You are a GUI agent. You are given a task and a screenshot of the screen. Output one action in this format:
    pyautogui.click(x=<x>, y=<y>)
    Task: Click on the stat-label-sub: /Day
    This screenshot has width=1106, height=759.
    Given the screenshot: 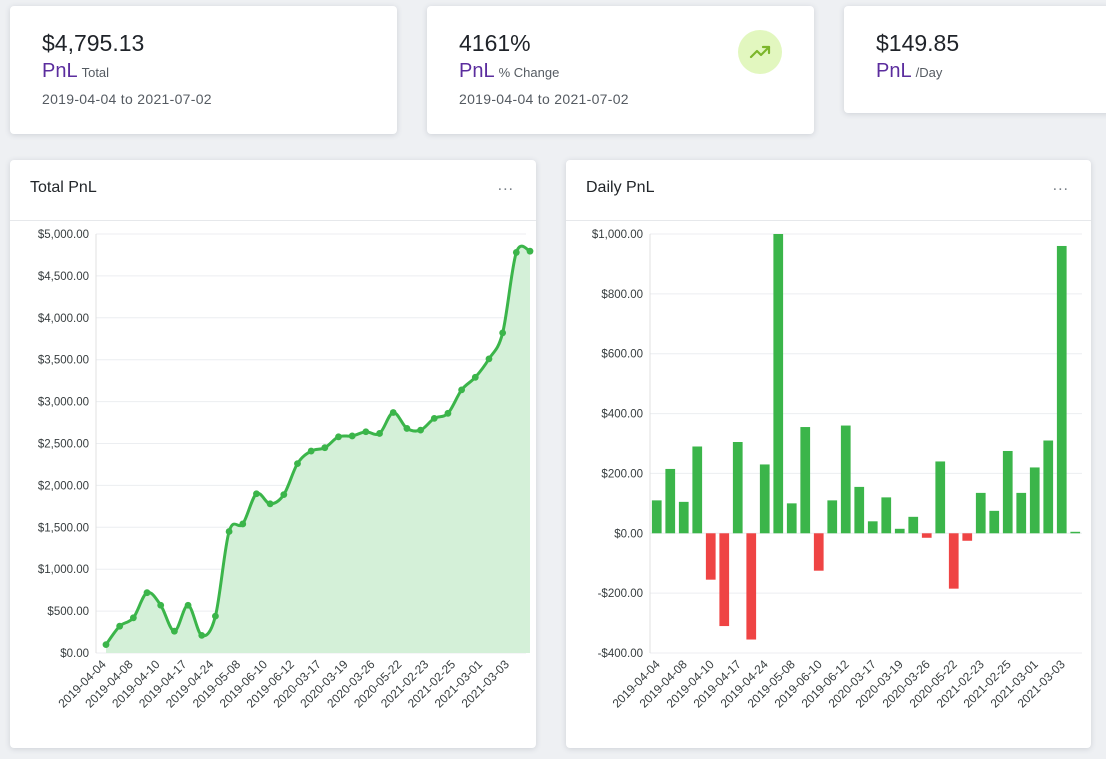 What is the action you would take?
    pyautogui.click(x=929, y=72)
    